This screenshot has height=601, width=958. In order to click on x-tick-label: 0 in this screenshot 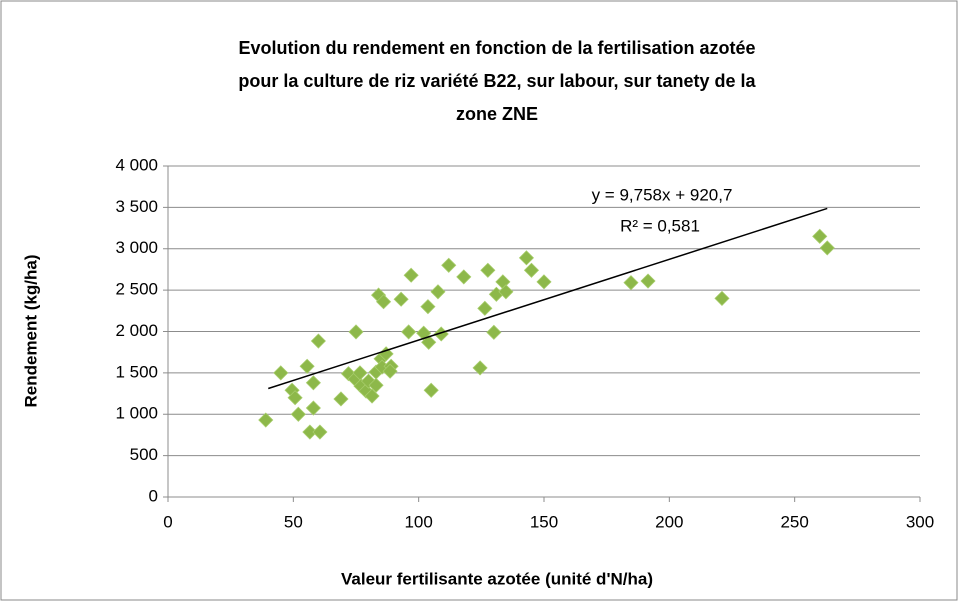, I will do `click(167, 521)`.